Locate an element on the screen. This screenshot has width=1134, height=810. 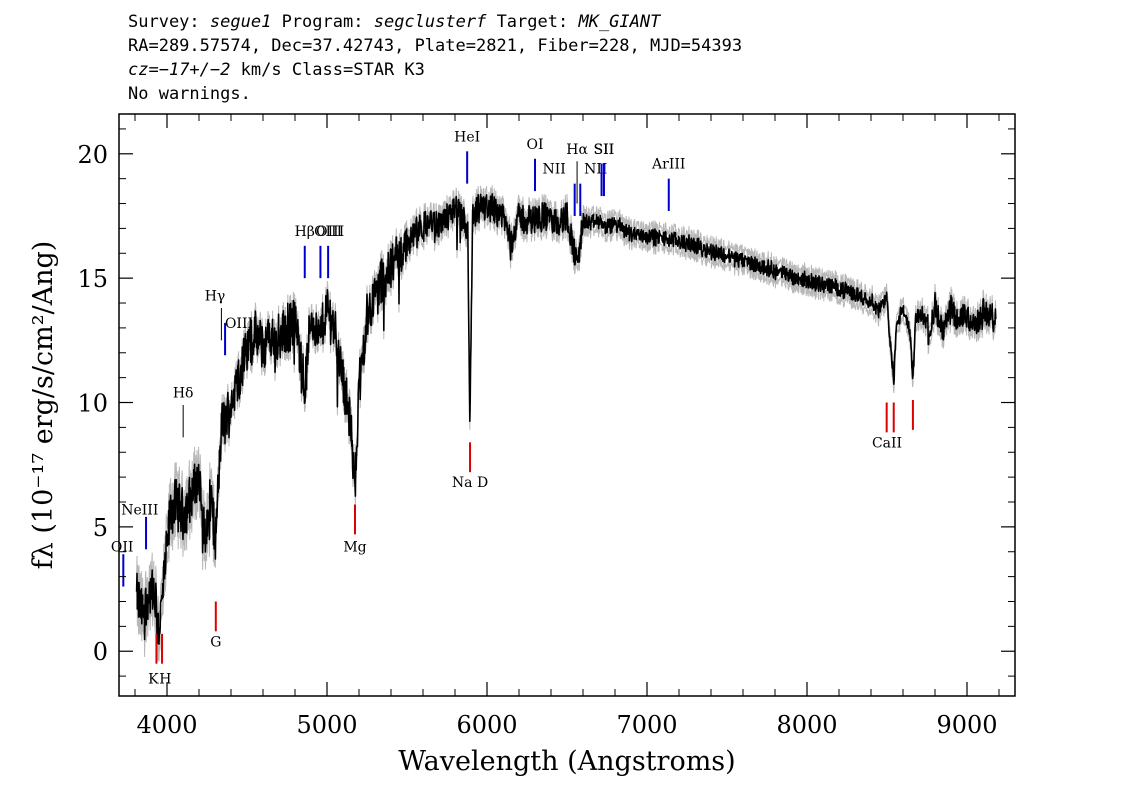
x-tick-label: 7000 is located at coordinates (646, 725).